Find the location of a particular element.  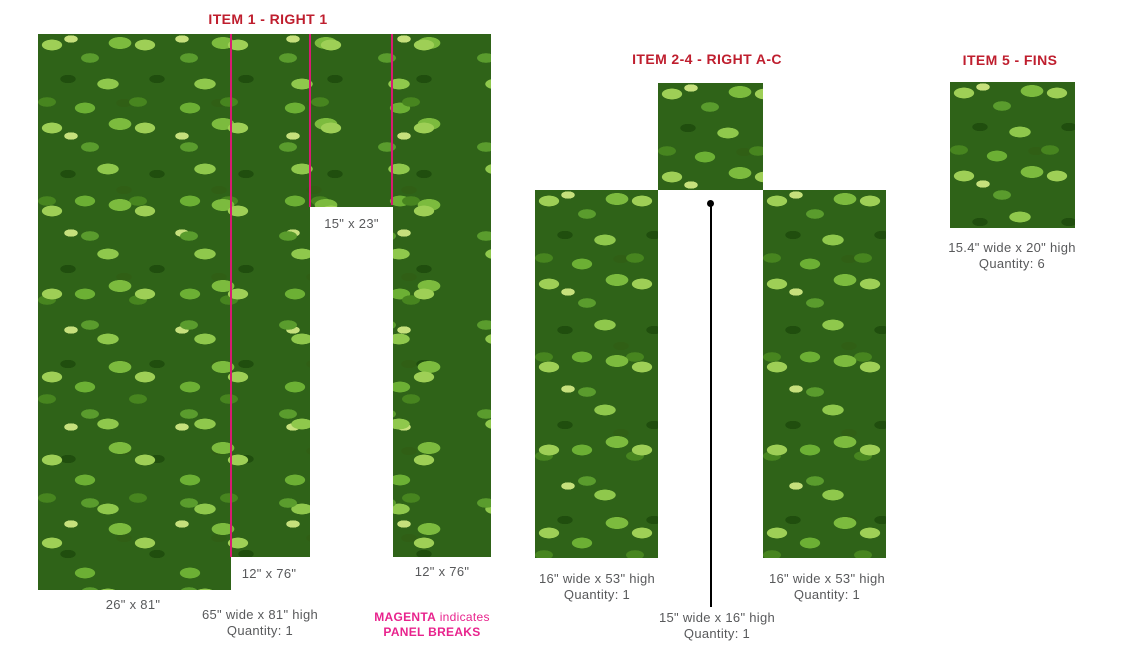

item1-panel-a-dimension-label: 26" x 81" is located at coordinates (133, 604).